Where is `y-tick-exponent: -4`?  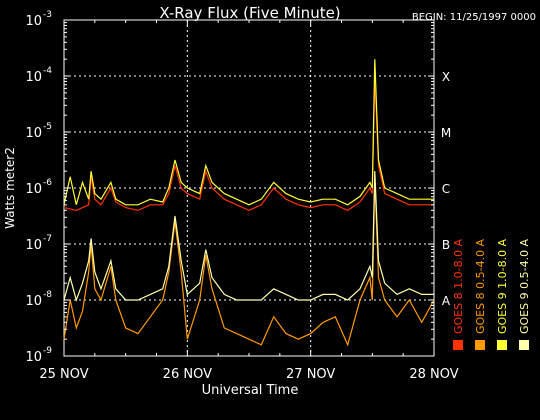 y-tick-exponent: -4 is located at coordinates (47, 71).